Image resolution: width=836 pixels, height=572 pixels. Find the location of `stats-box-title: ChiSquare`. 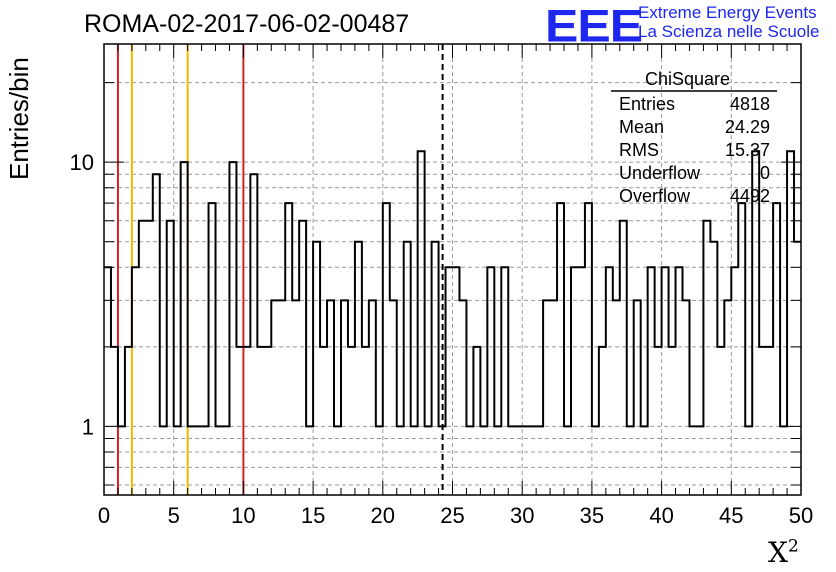

stats-box-title: ChiSquare is located at coordinates (688, 79).